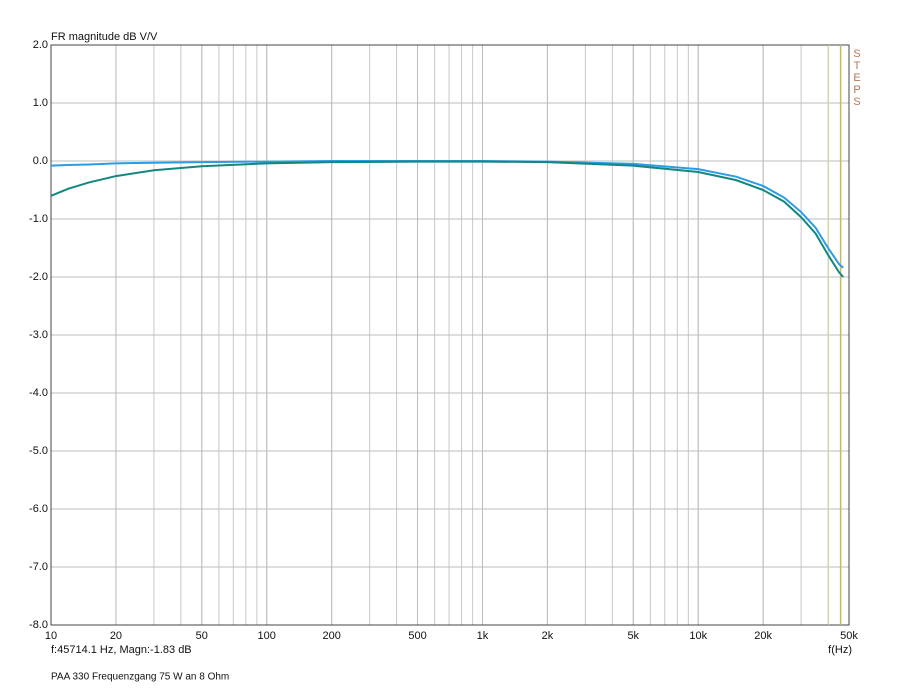 The height and width of the screenshot is (691, 900). What do you see at coordinates (140, 677) in the screenshot?
I see `caption: PAA 330 Frequenzgang 75 W an 8 Ohm` at bounding box center [140, 677].